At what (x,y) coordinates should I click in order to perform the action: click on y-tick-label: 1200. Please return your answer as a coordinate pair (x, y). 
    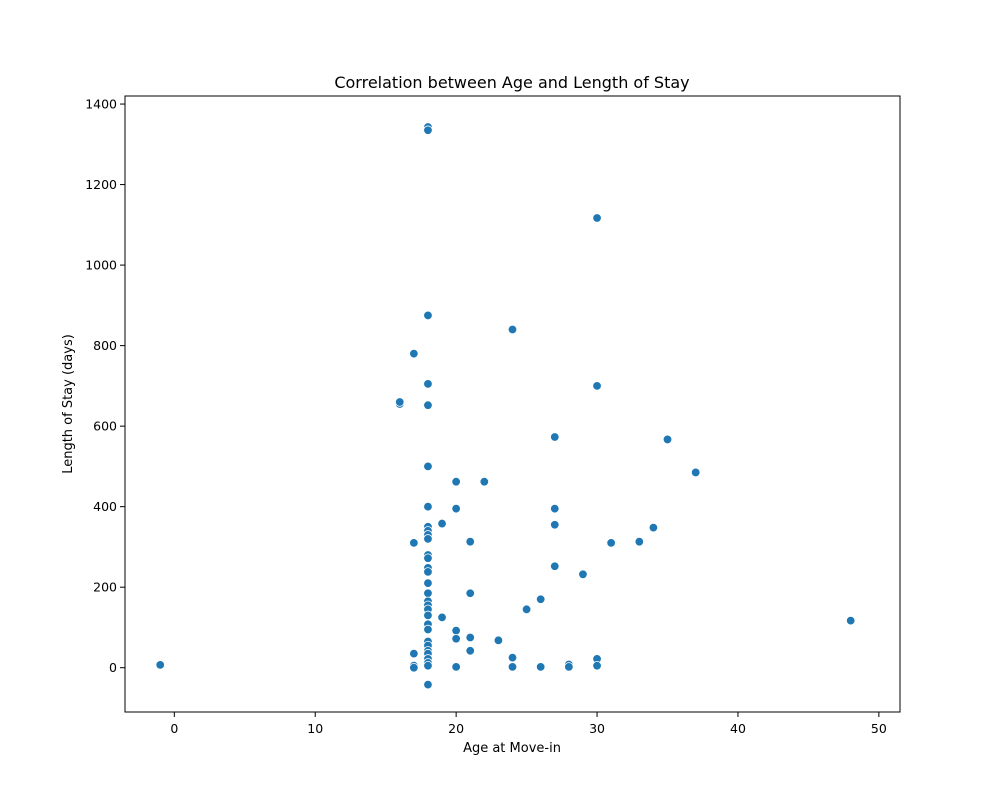
    Looking at the image, I should click on (101, 184).